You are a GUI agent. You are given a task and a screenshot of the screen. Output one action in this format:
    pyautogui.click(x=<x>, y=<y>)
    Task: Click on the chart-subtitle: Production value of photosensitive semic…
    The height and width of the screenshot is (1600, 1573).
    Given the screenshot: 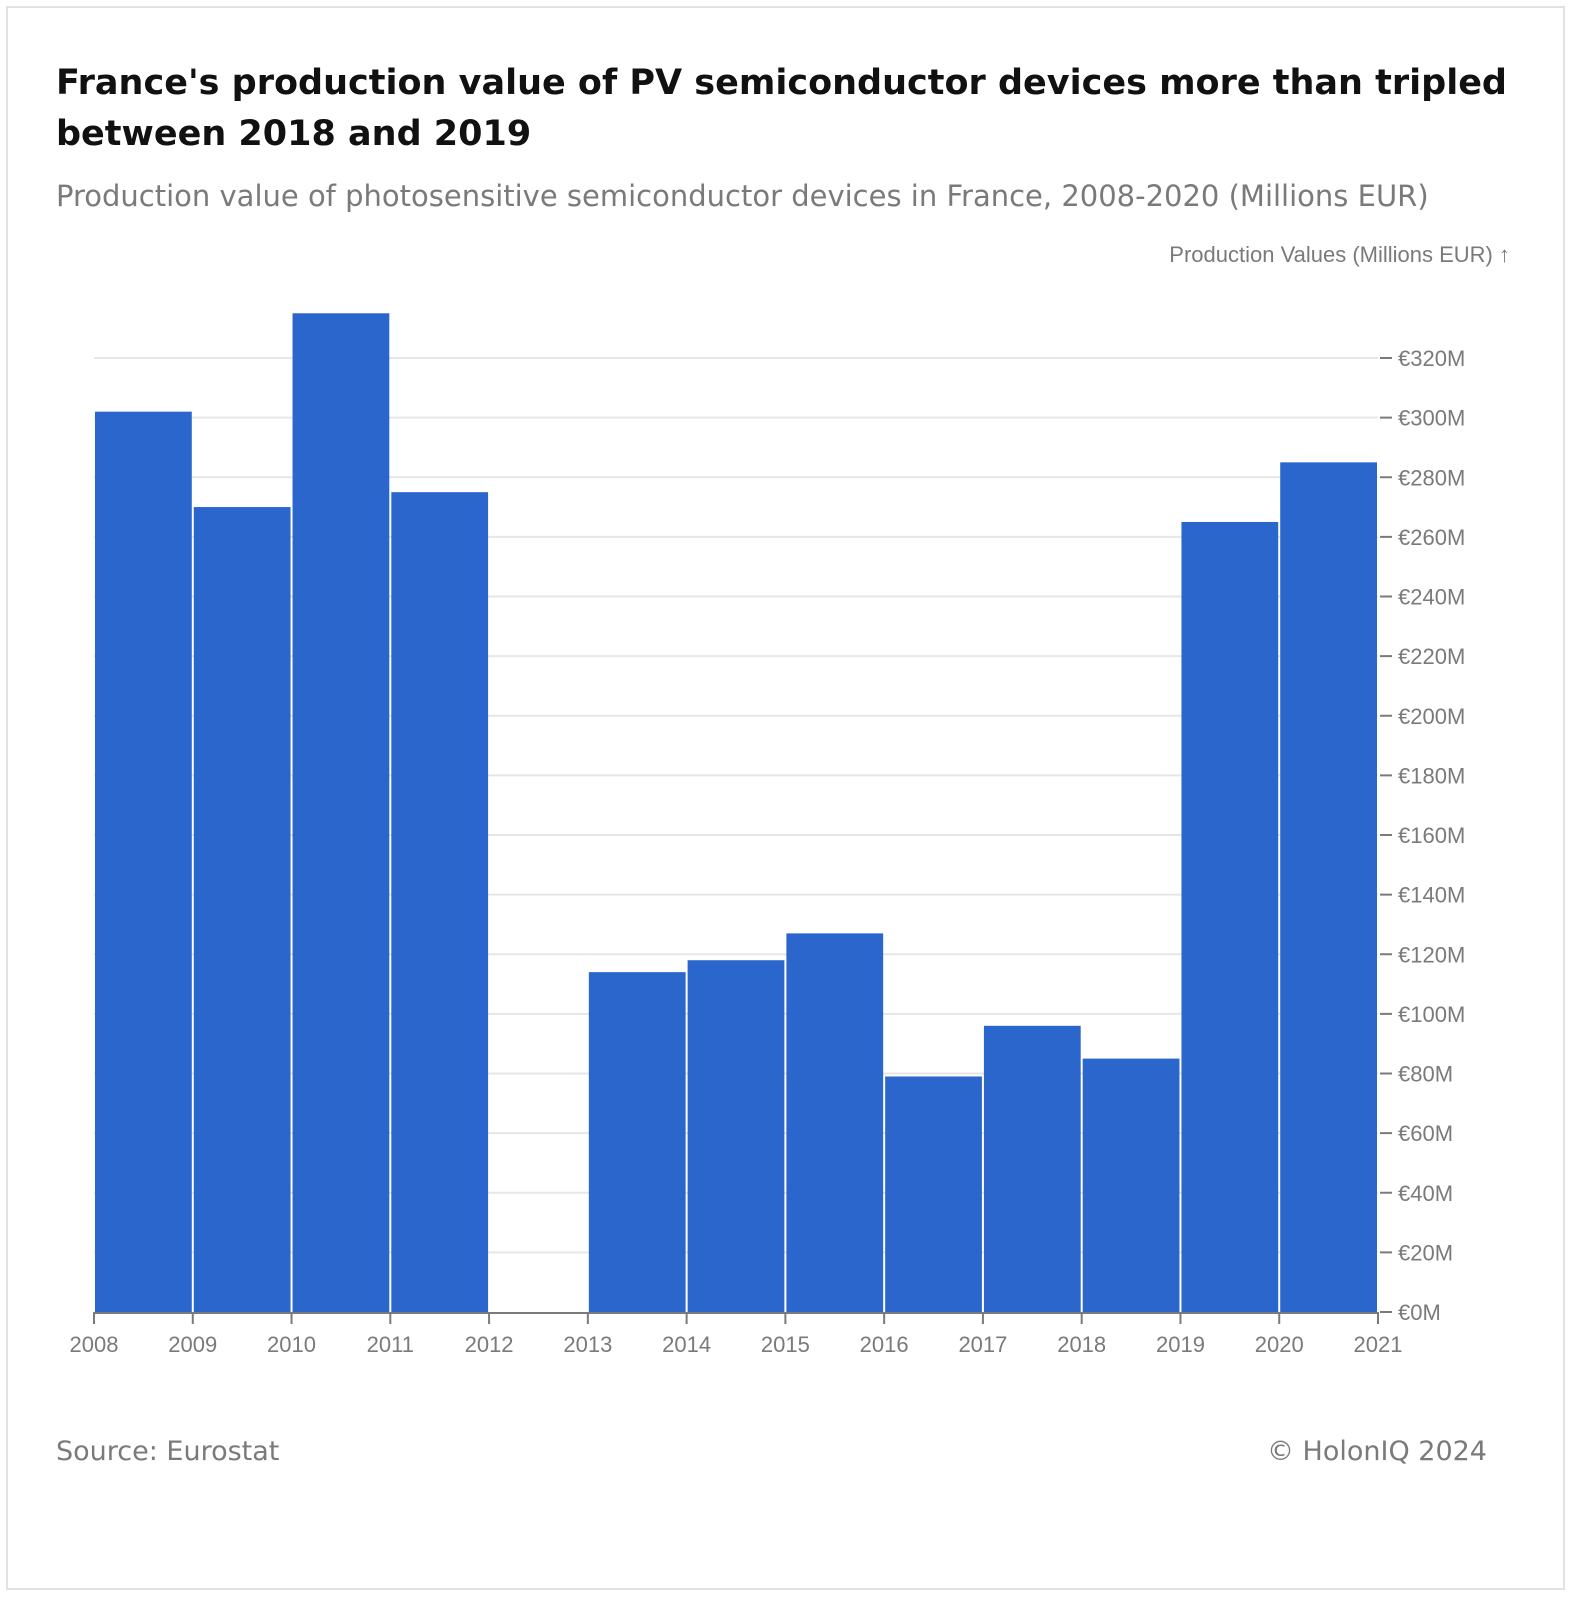 What is the action you would take?
    pyautogui.click(x=742, y=196)
    